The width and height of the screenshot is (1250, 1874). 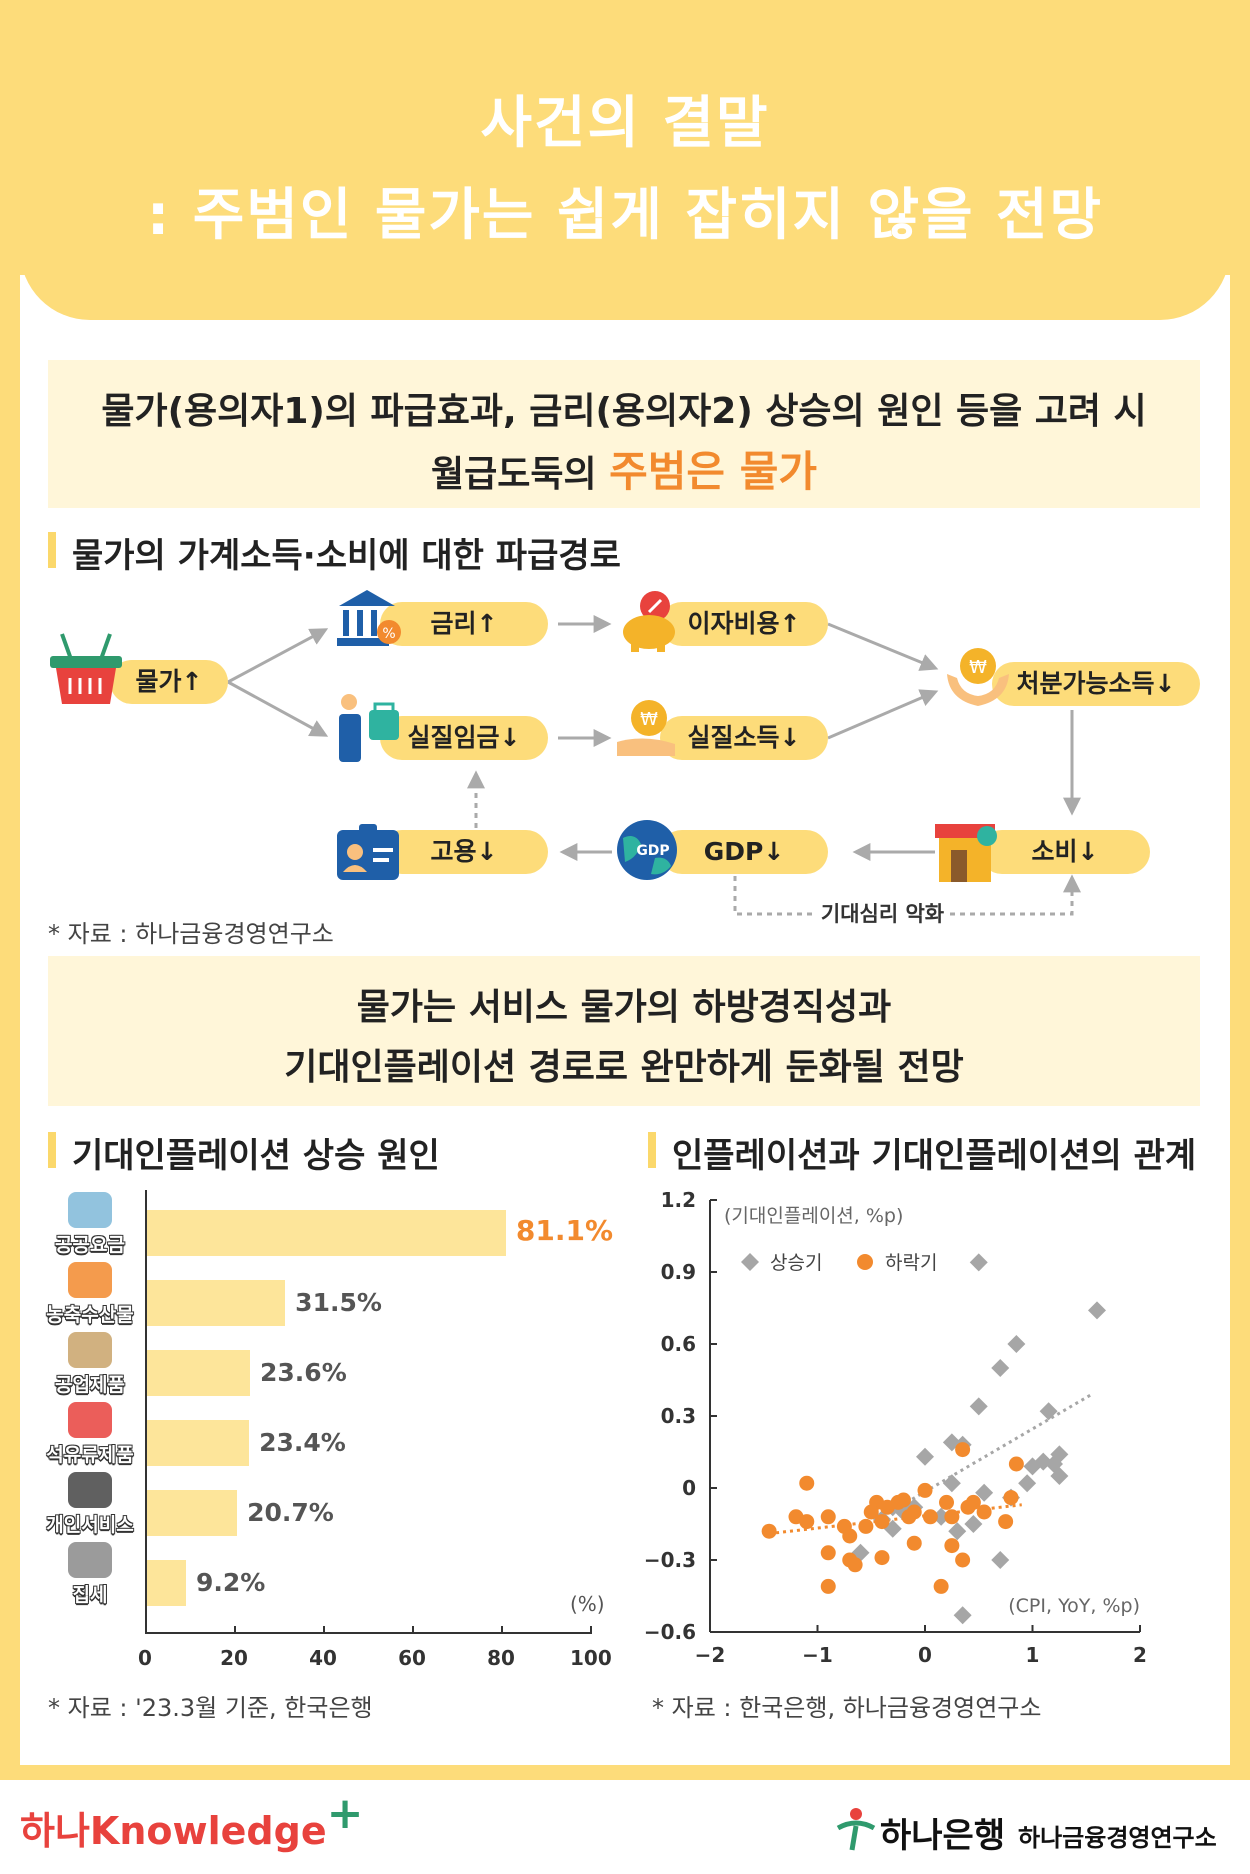 I want to click on hana-bank-logo-icon, so click(x=856, y=1829).